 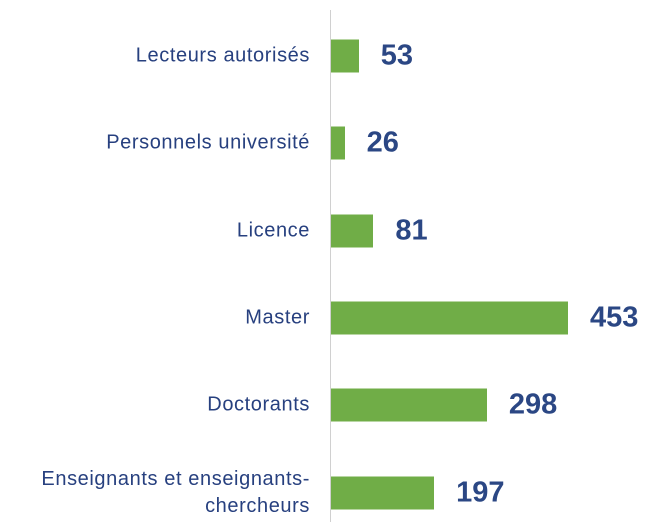 I want to click on category-label: Licence, so click(x=273, y=230).